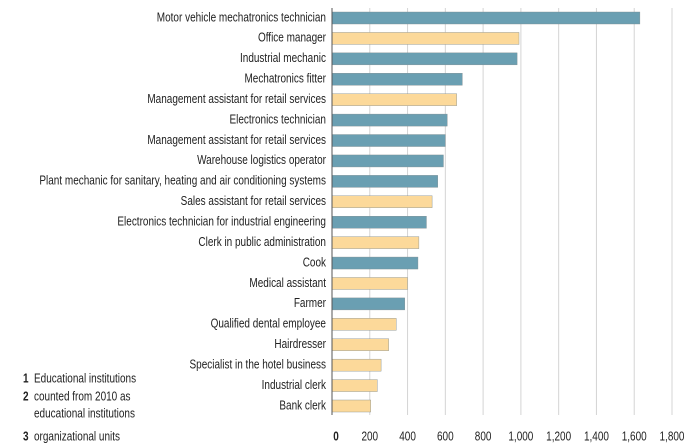 The width and height of the screenshot is (688, 447). Describe the element at coordinates (26, 378) in the screenshot. I see `footnote-number: 1` at that location.